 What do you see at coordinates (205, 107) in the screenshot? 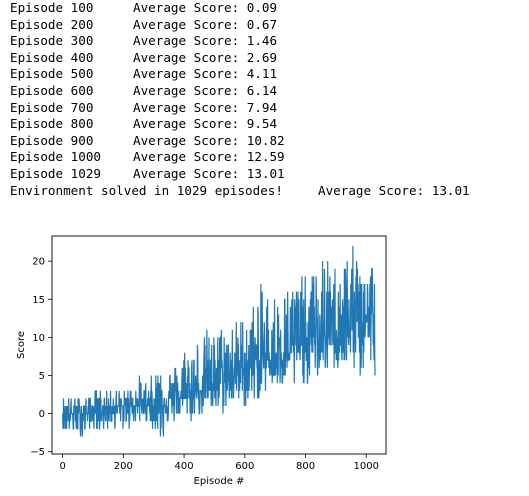
I see `log-average-score: Average Score: 7.94` at bounding box center [205, 107].